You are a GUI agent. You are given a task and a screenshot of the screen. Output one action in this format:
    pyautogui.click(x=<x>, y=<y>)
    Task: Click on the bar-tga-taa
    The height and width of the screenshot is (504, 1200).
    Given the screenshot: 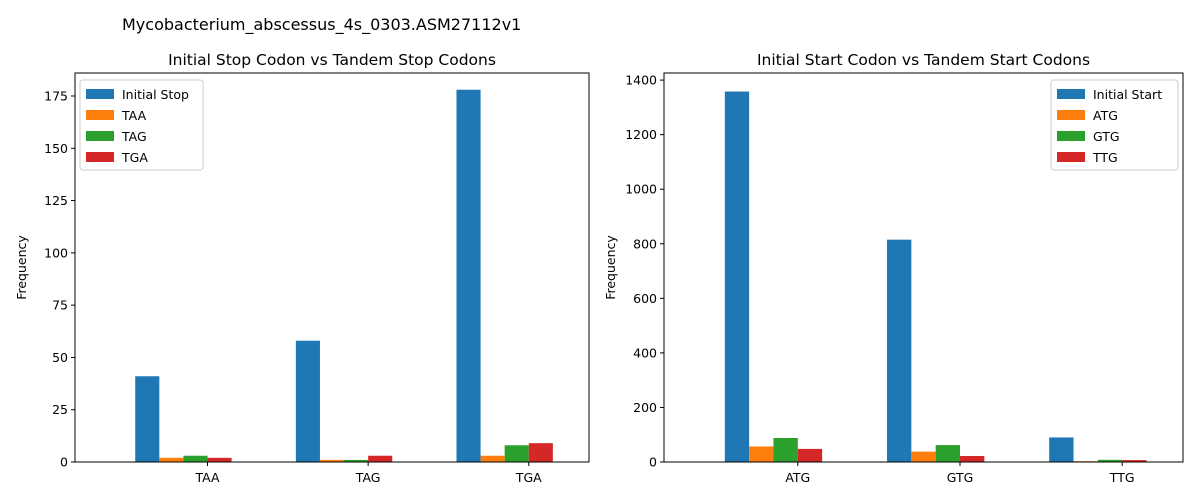 What is the action you would take?
    pyautogui.click(x=219, y=459)
    